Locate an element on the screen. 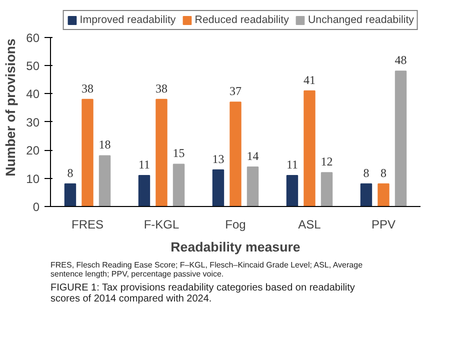  y-tick-label: 50 is located at coordinates (33, 65).